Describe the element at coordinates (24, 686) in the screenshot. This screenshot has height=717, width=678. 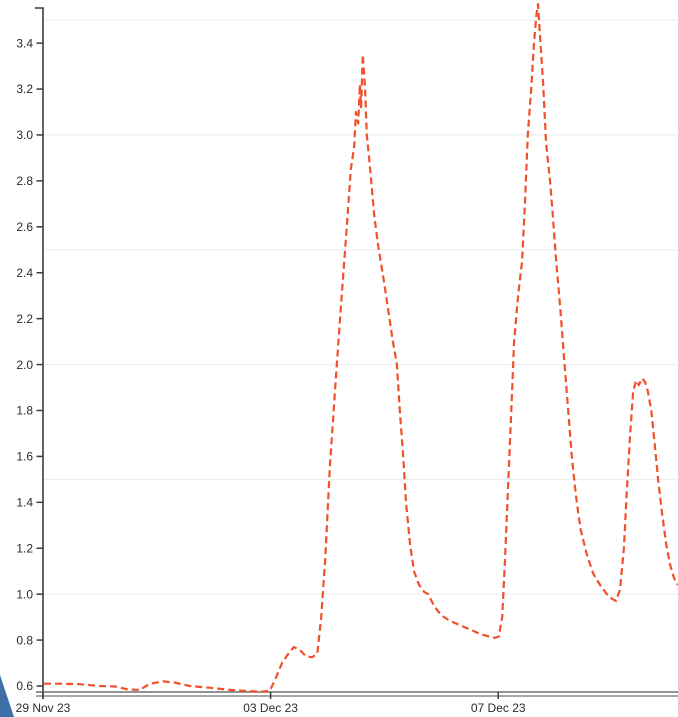
I see `y-axis-tick-label: 0.6` at that location.